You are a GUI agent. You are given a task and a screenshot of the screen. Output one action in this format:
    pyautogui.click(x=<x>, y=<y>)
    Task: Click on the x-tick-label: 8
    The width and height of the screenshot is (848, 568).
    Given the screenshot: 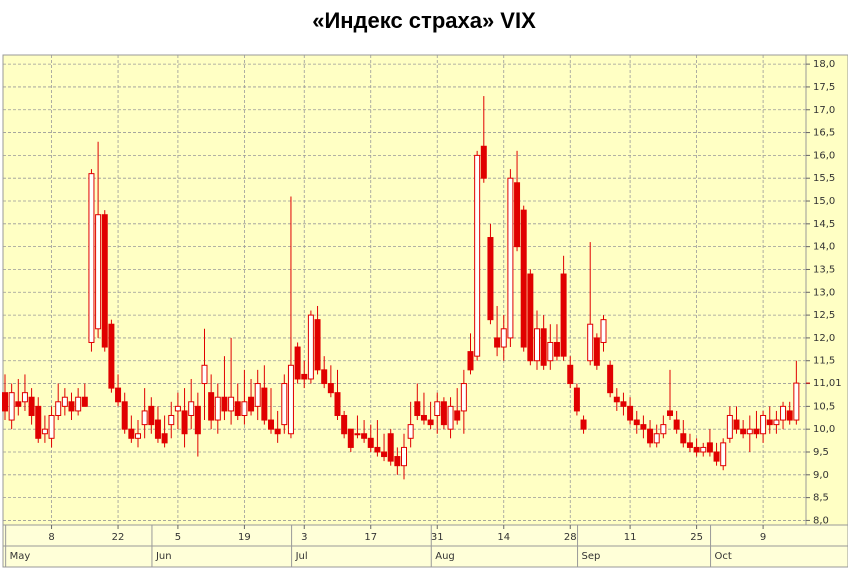 What is the action you would take?
    pyautogui.click(x=51, y=537)
    